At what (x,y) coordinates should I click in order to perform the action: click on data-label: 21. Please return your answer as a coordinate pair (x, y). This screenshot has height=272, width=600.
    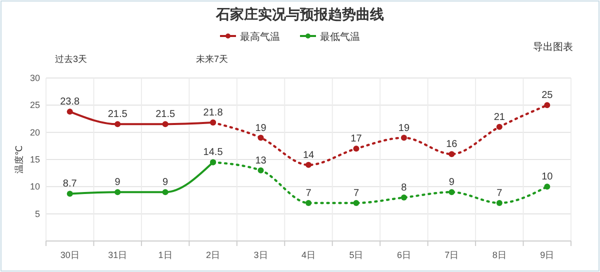
    Looking at the image, I should click on (500, 117).